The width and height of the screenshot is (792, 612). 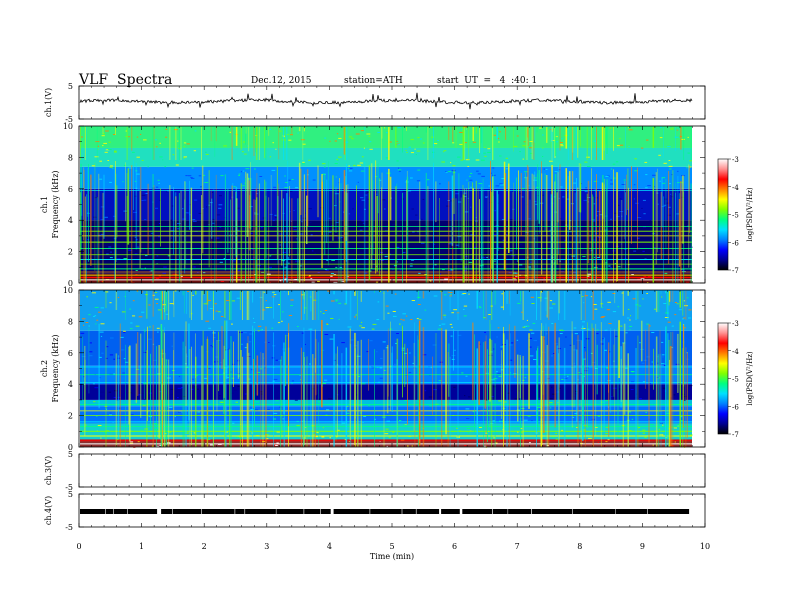 I want to click on panel-frame, so click(x=392, y=470).